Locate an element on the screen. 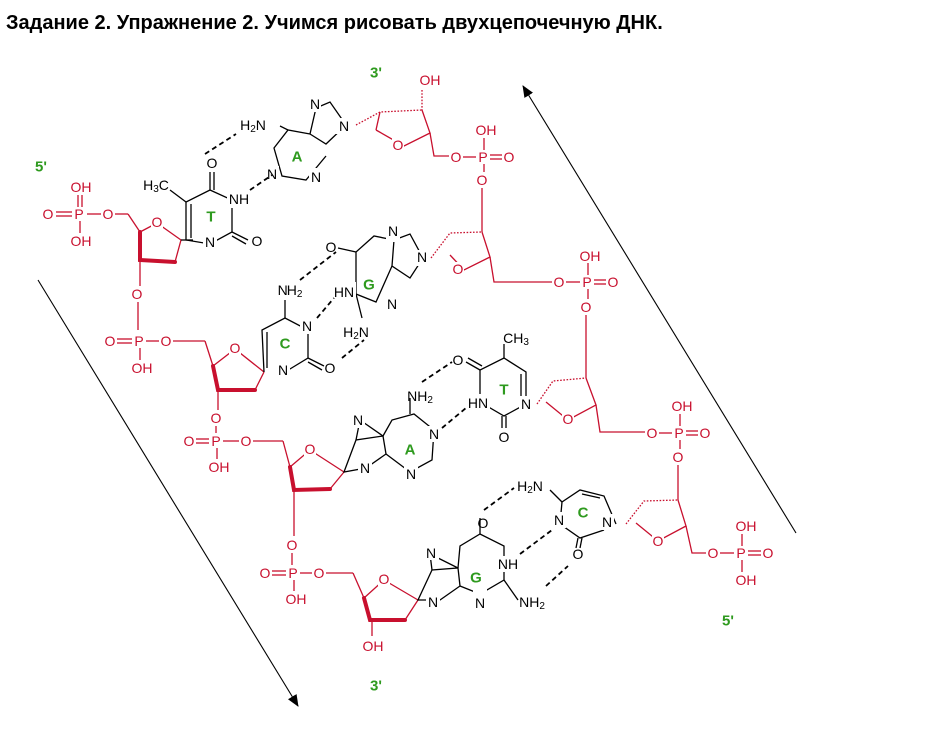  nucleobase-cytosine: NH2 N O N C is located at coordinates (298, 330).